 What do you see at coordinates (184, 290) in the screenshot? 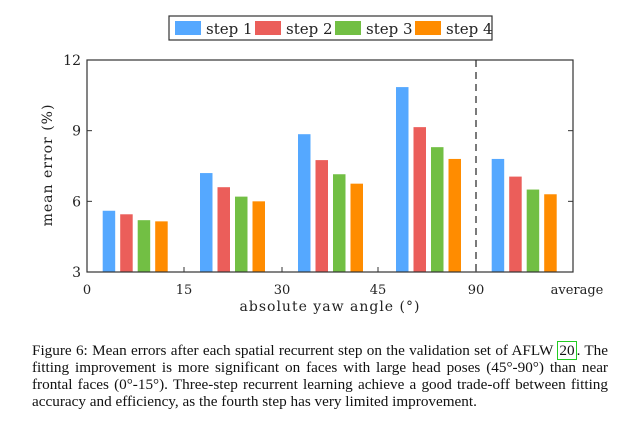
I see `x-tick-label: 15` at bounding box center [184, 290].